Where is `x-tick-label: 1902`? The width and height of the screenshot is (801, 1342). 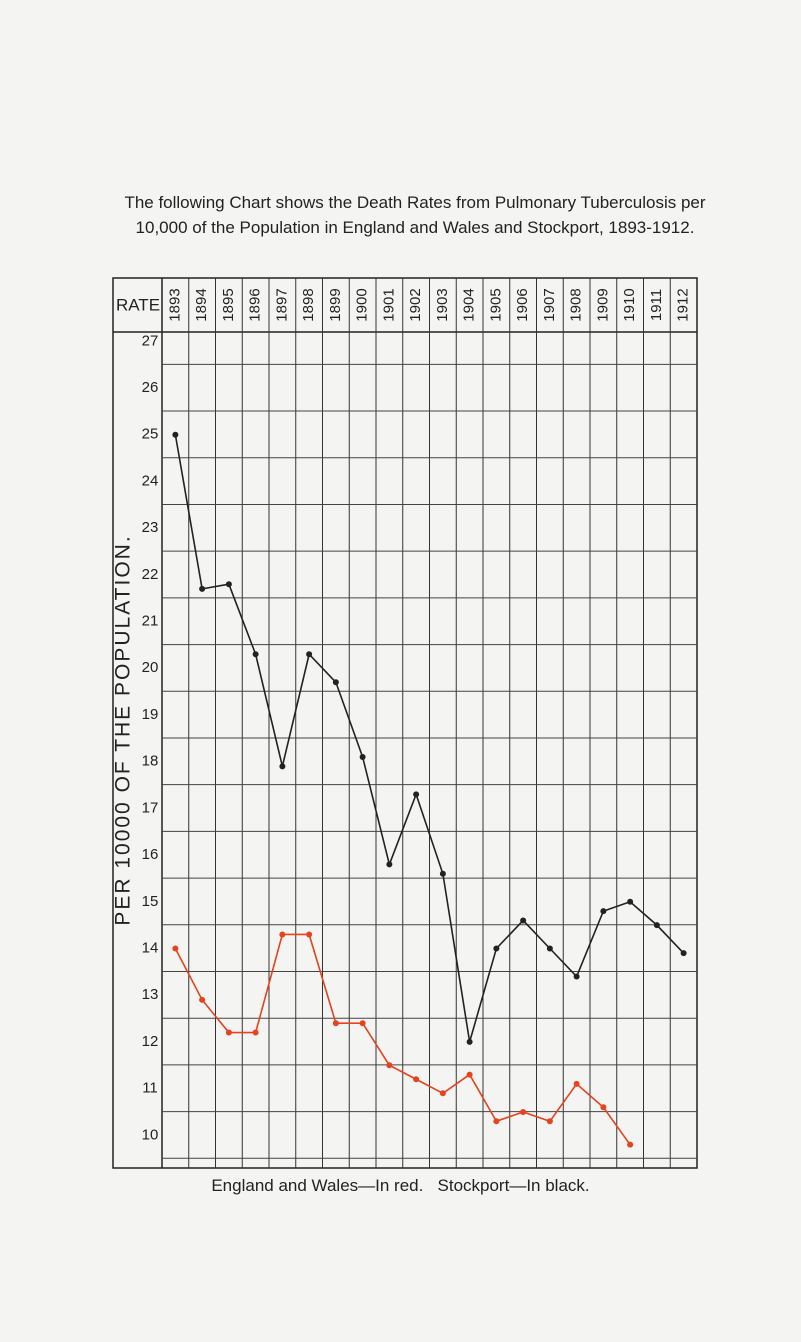
x-tick-label: 1902 is located at coordinates (415, 304).